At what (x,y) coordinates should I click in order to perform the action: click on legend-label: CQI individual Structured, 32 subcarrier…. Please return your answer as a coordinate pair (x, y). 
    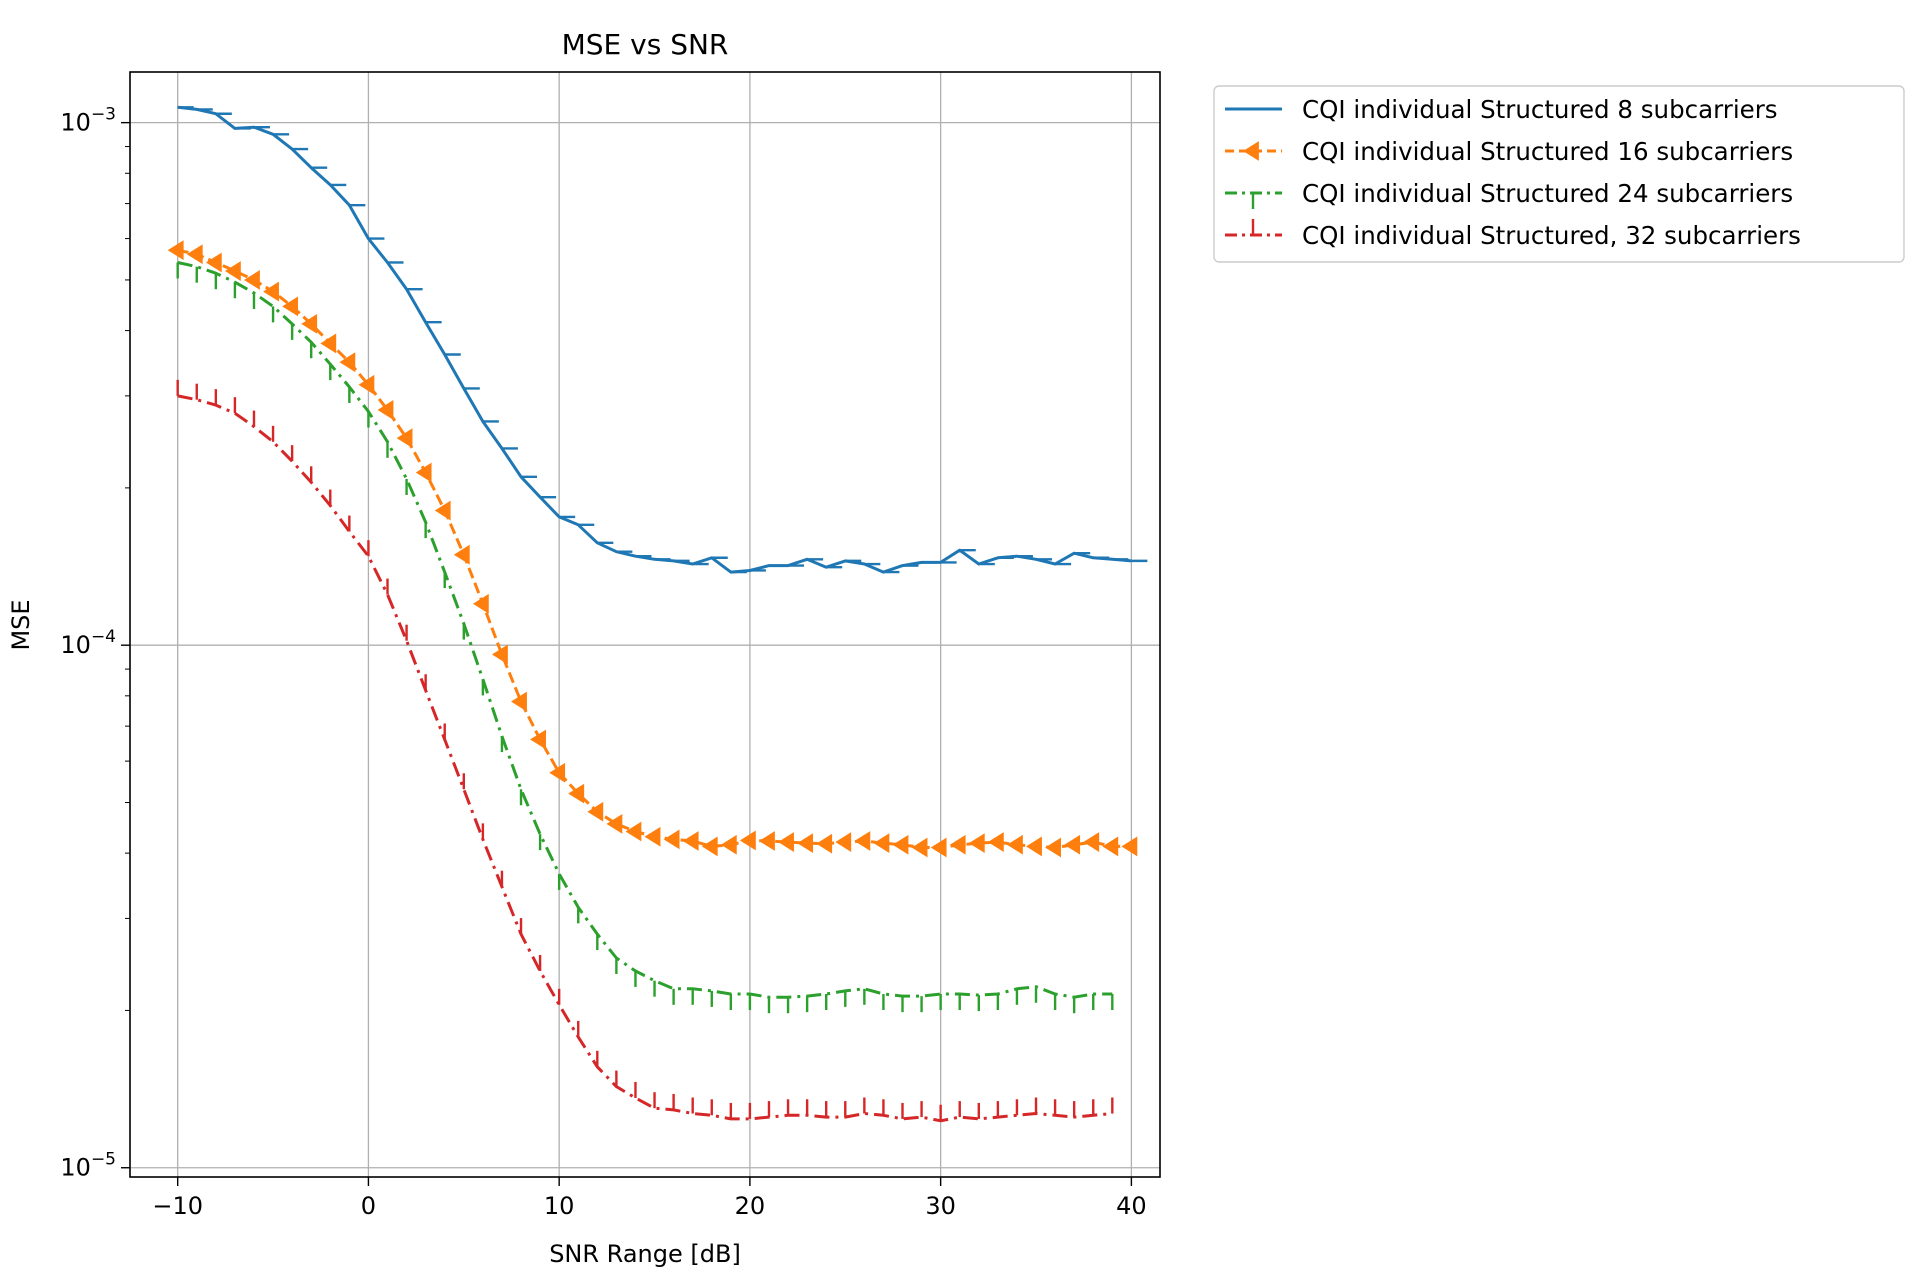
    Looking at the image, I should click on (1551, 235).